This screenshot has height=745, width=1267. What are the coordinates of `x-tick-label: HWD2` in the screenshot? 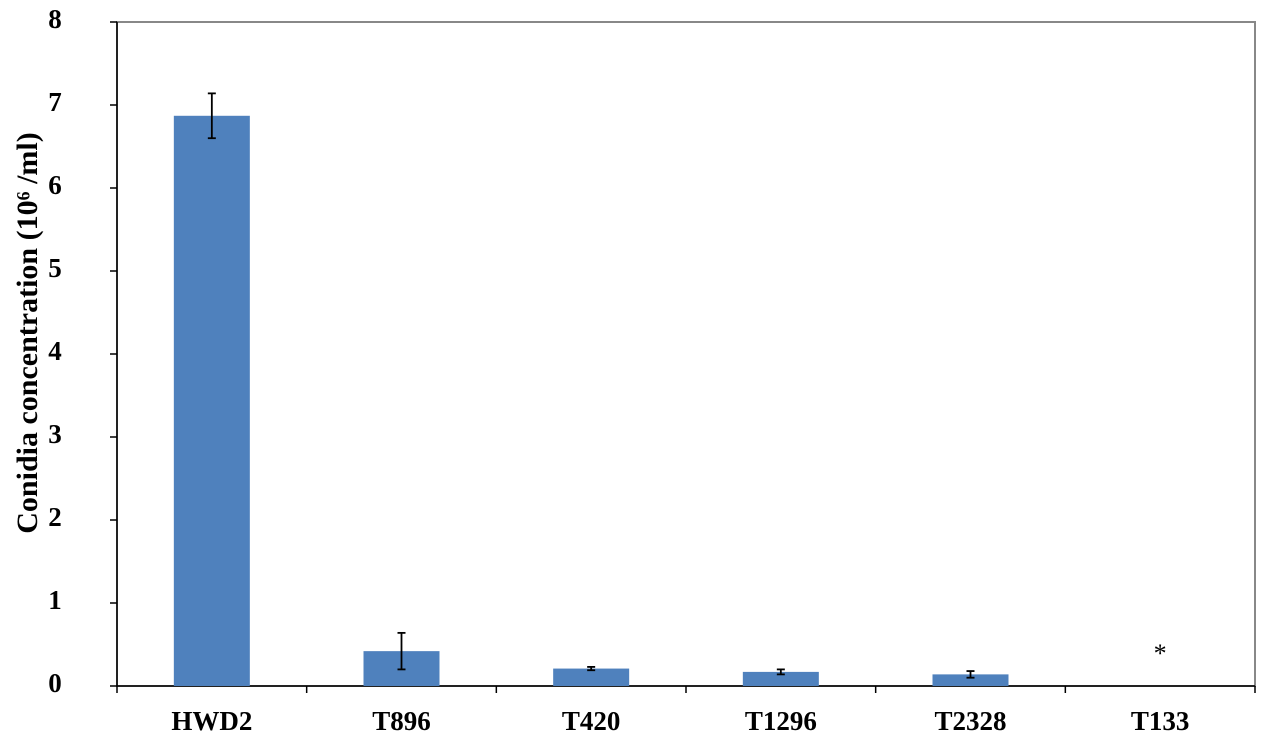 It's located at (211, 721).